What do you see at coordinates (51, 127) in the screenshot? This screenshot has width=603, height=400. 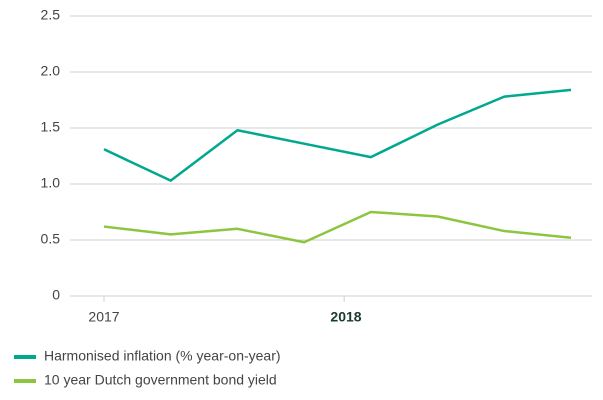 I see `y-tick-label: 1.5` at bounding box center [51, 127].